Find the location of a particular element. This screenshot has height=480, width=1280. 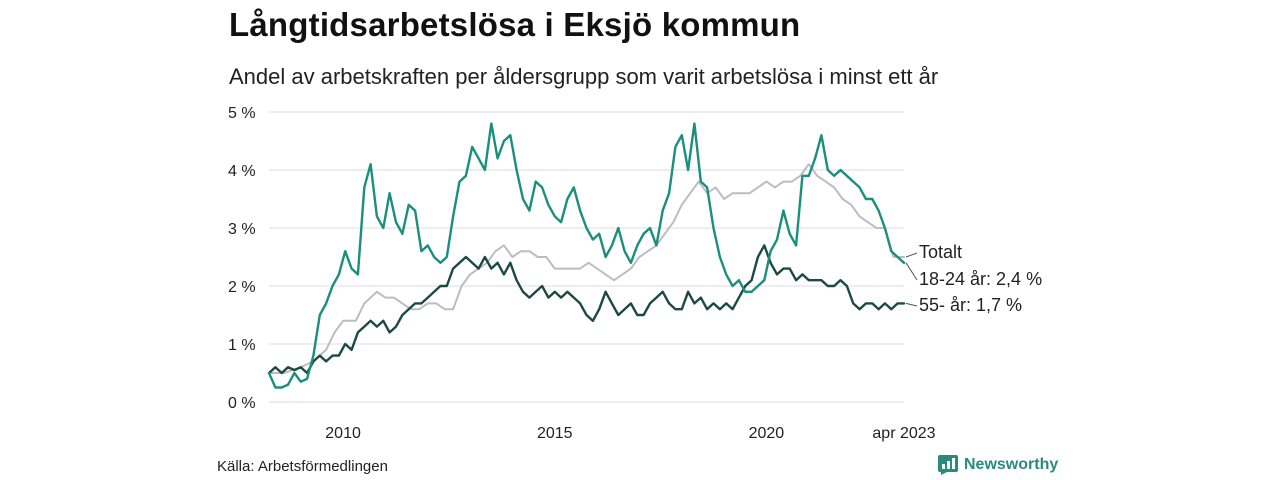

y-tick-label: 3 % is located at coordinates (242, 229).